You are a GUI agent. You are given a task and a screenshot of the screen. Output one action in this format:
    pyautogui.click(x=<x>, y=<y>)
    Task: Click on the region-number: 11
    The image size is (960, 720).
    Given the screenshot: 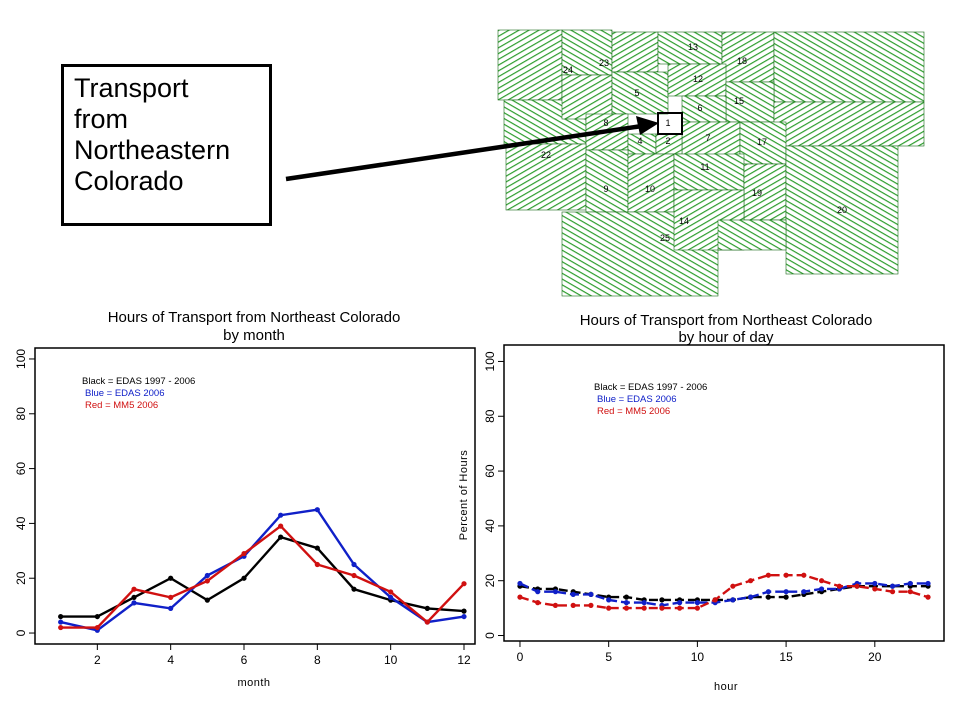 What is the action you would take?
    pyautogui.click(x=704, y=167)
    